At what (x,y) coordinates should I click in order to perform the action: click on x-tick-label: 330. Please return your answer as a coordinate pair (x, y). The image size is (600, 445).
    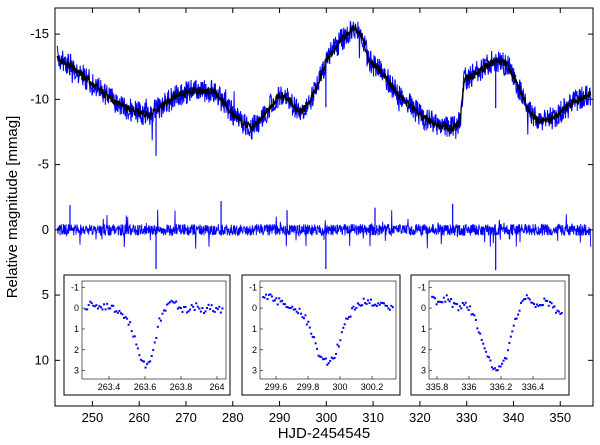
    Looking at the image, I should click on (467, 417).